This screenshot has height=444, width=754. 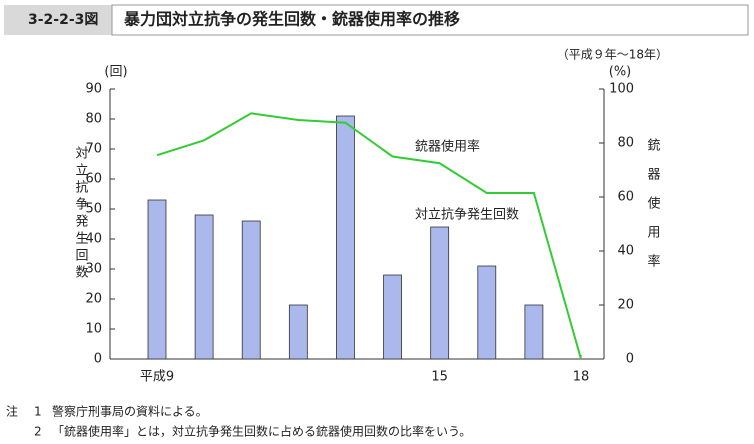 I want to click on figure-title: 暴力団対立抗争の発生回数・銃器使用率の推移, so click(x=291, y=19).